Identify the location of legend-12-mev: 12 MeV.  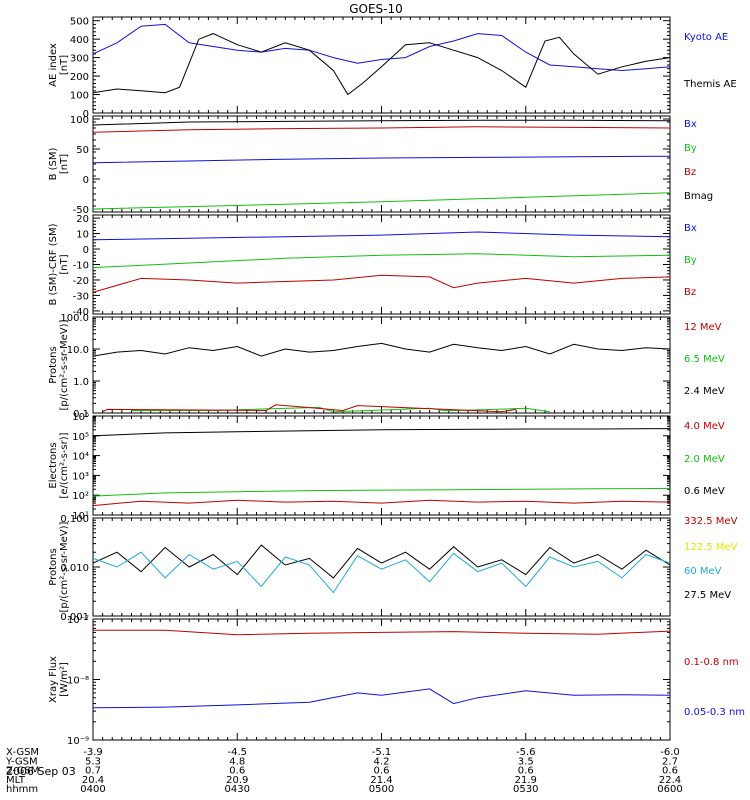
(703, 327).